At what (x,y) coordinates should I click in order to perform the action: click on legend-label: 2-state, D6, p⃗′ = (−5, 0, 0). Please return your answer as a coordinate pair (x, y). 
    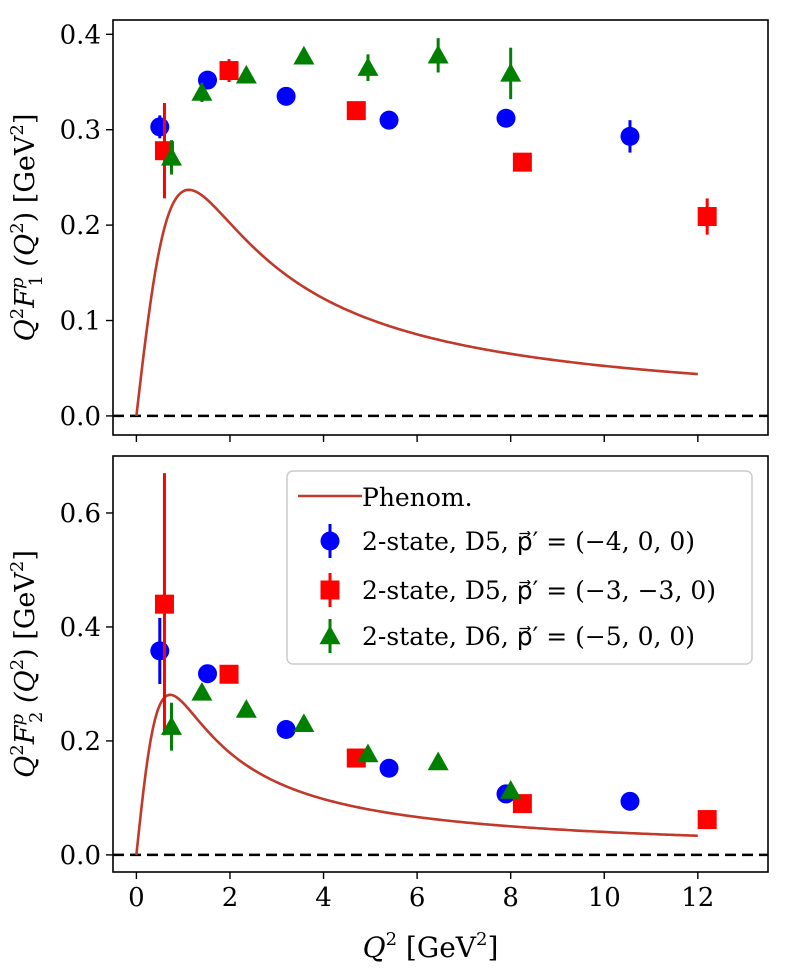
    Looking at the image, I should click on (528, 636).